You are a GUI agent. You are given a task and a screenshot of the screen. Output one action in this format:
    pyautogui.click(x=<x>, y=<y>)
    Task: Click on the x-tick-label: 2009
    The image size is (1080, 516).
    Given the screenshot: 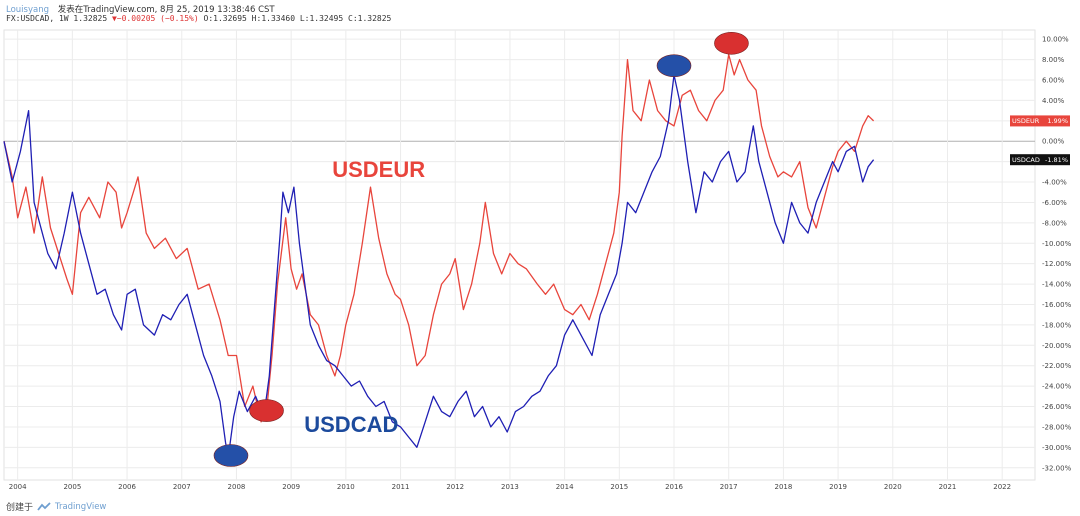 What is the action you would take?
    pyautogui.click(x=291, y=487)
    